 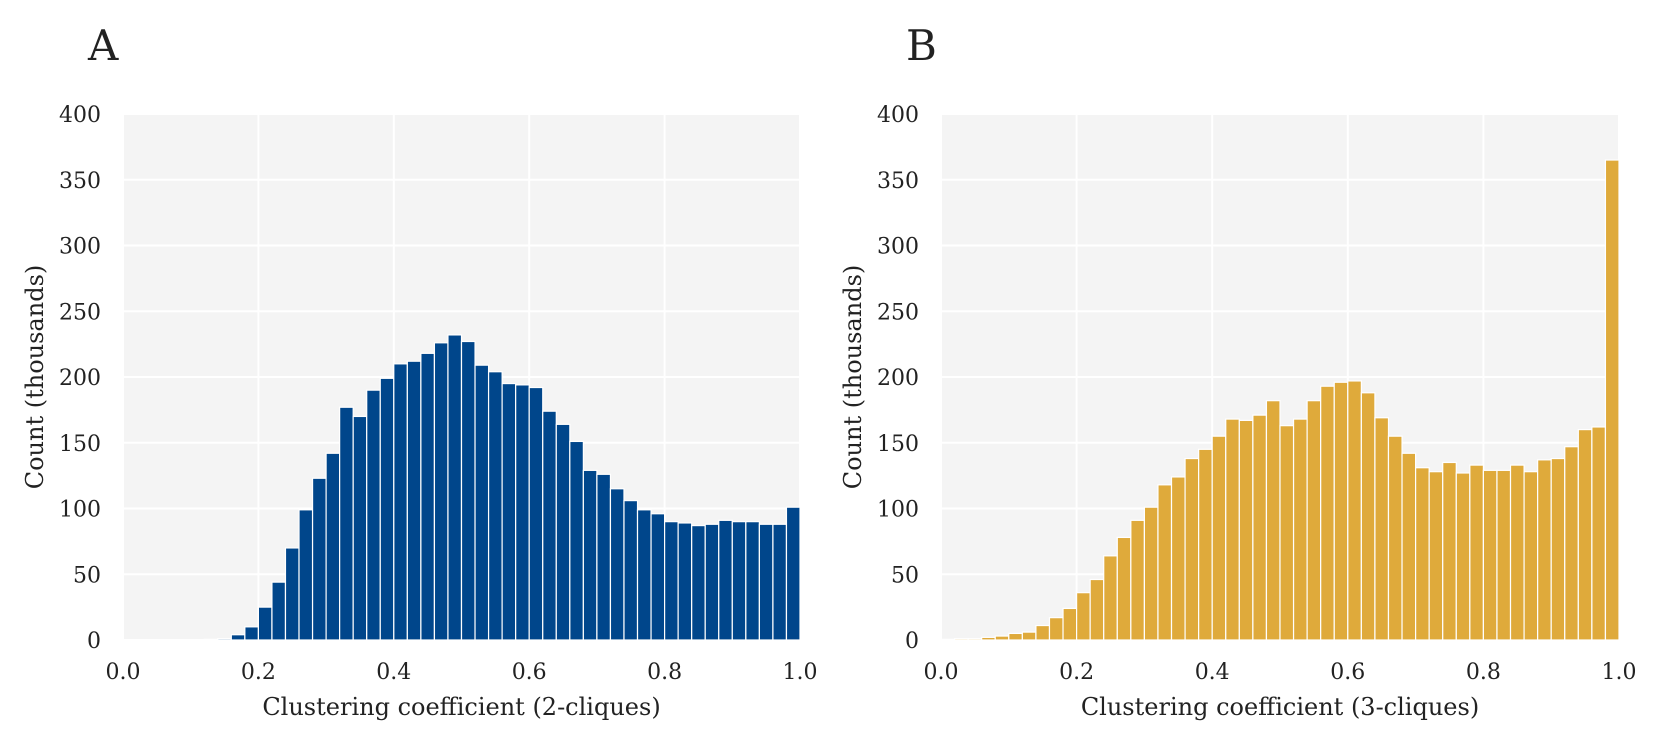 I want to click on panel-b-ytick-label: 250, so click(x=898, y=312).